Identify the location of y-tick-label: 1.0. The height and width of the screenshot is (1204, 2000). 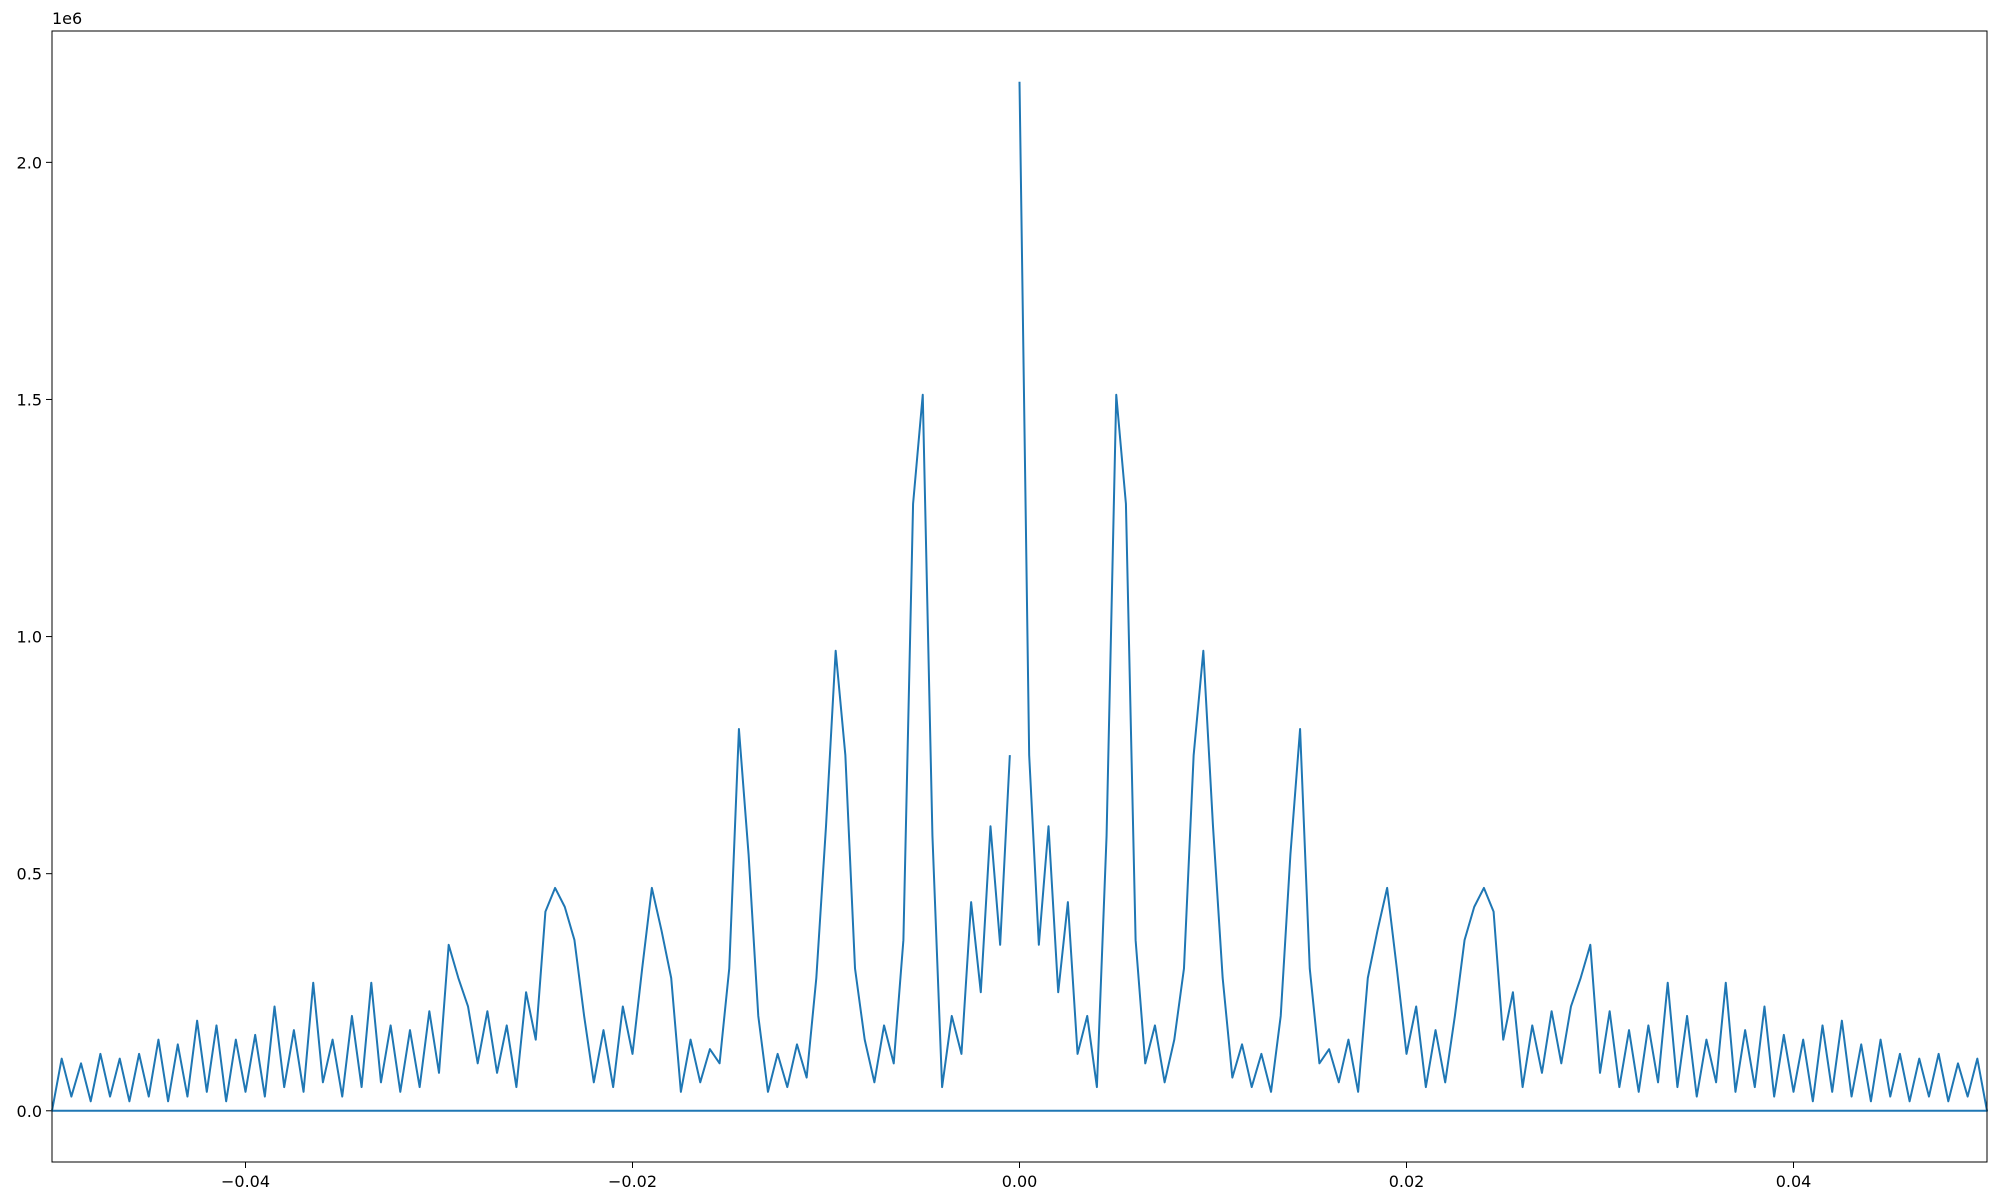
(29, 637).